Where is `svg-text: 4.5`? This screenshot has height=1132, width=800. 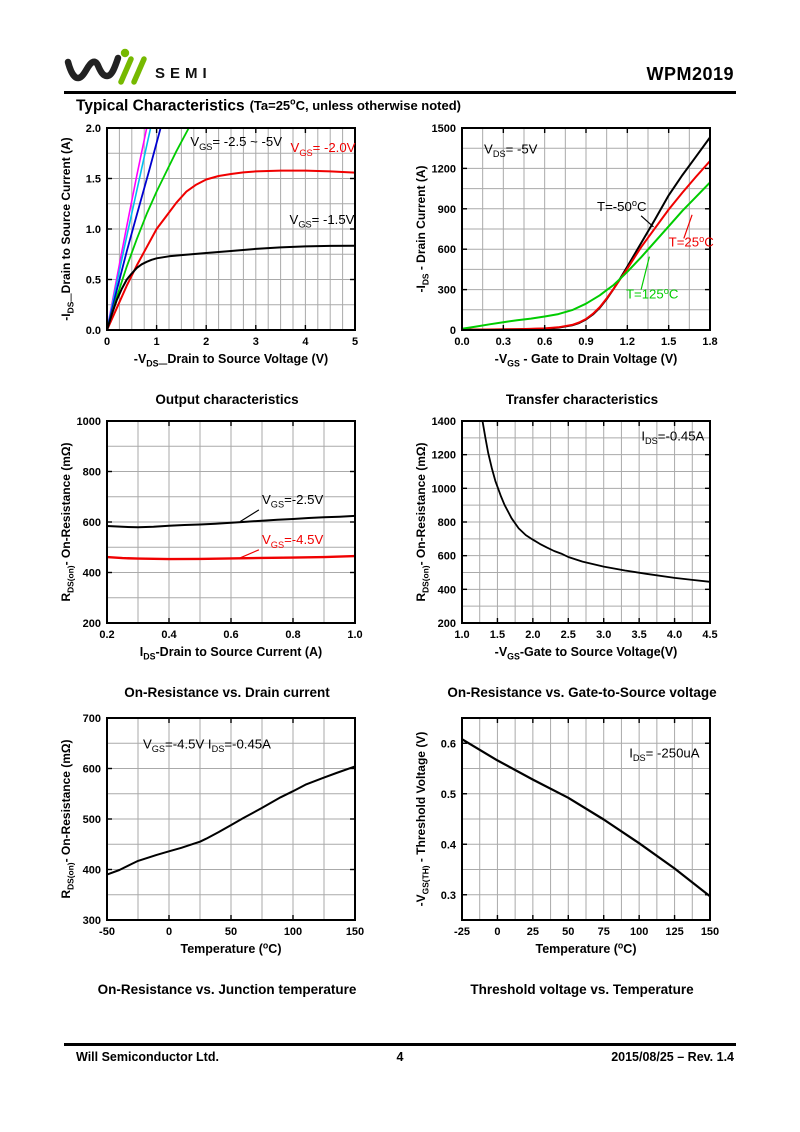 svg-text: 4.5 is located at coordinates (709, 635).